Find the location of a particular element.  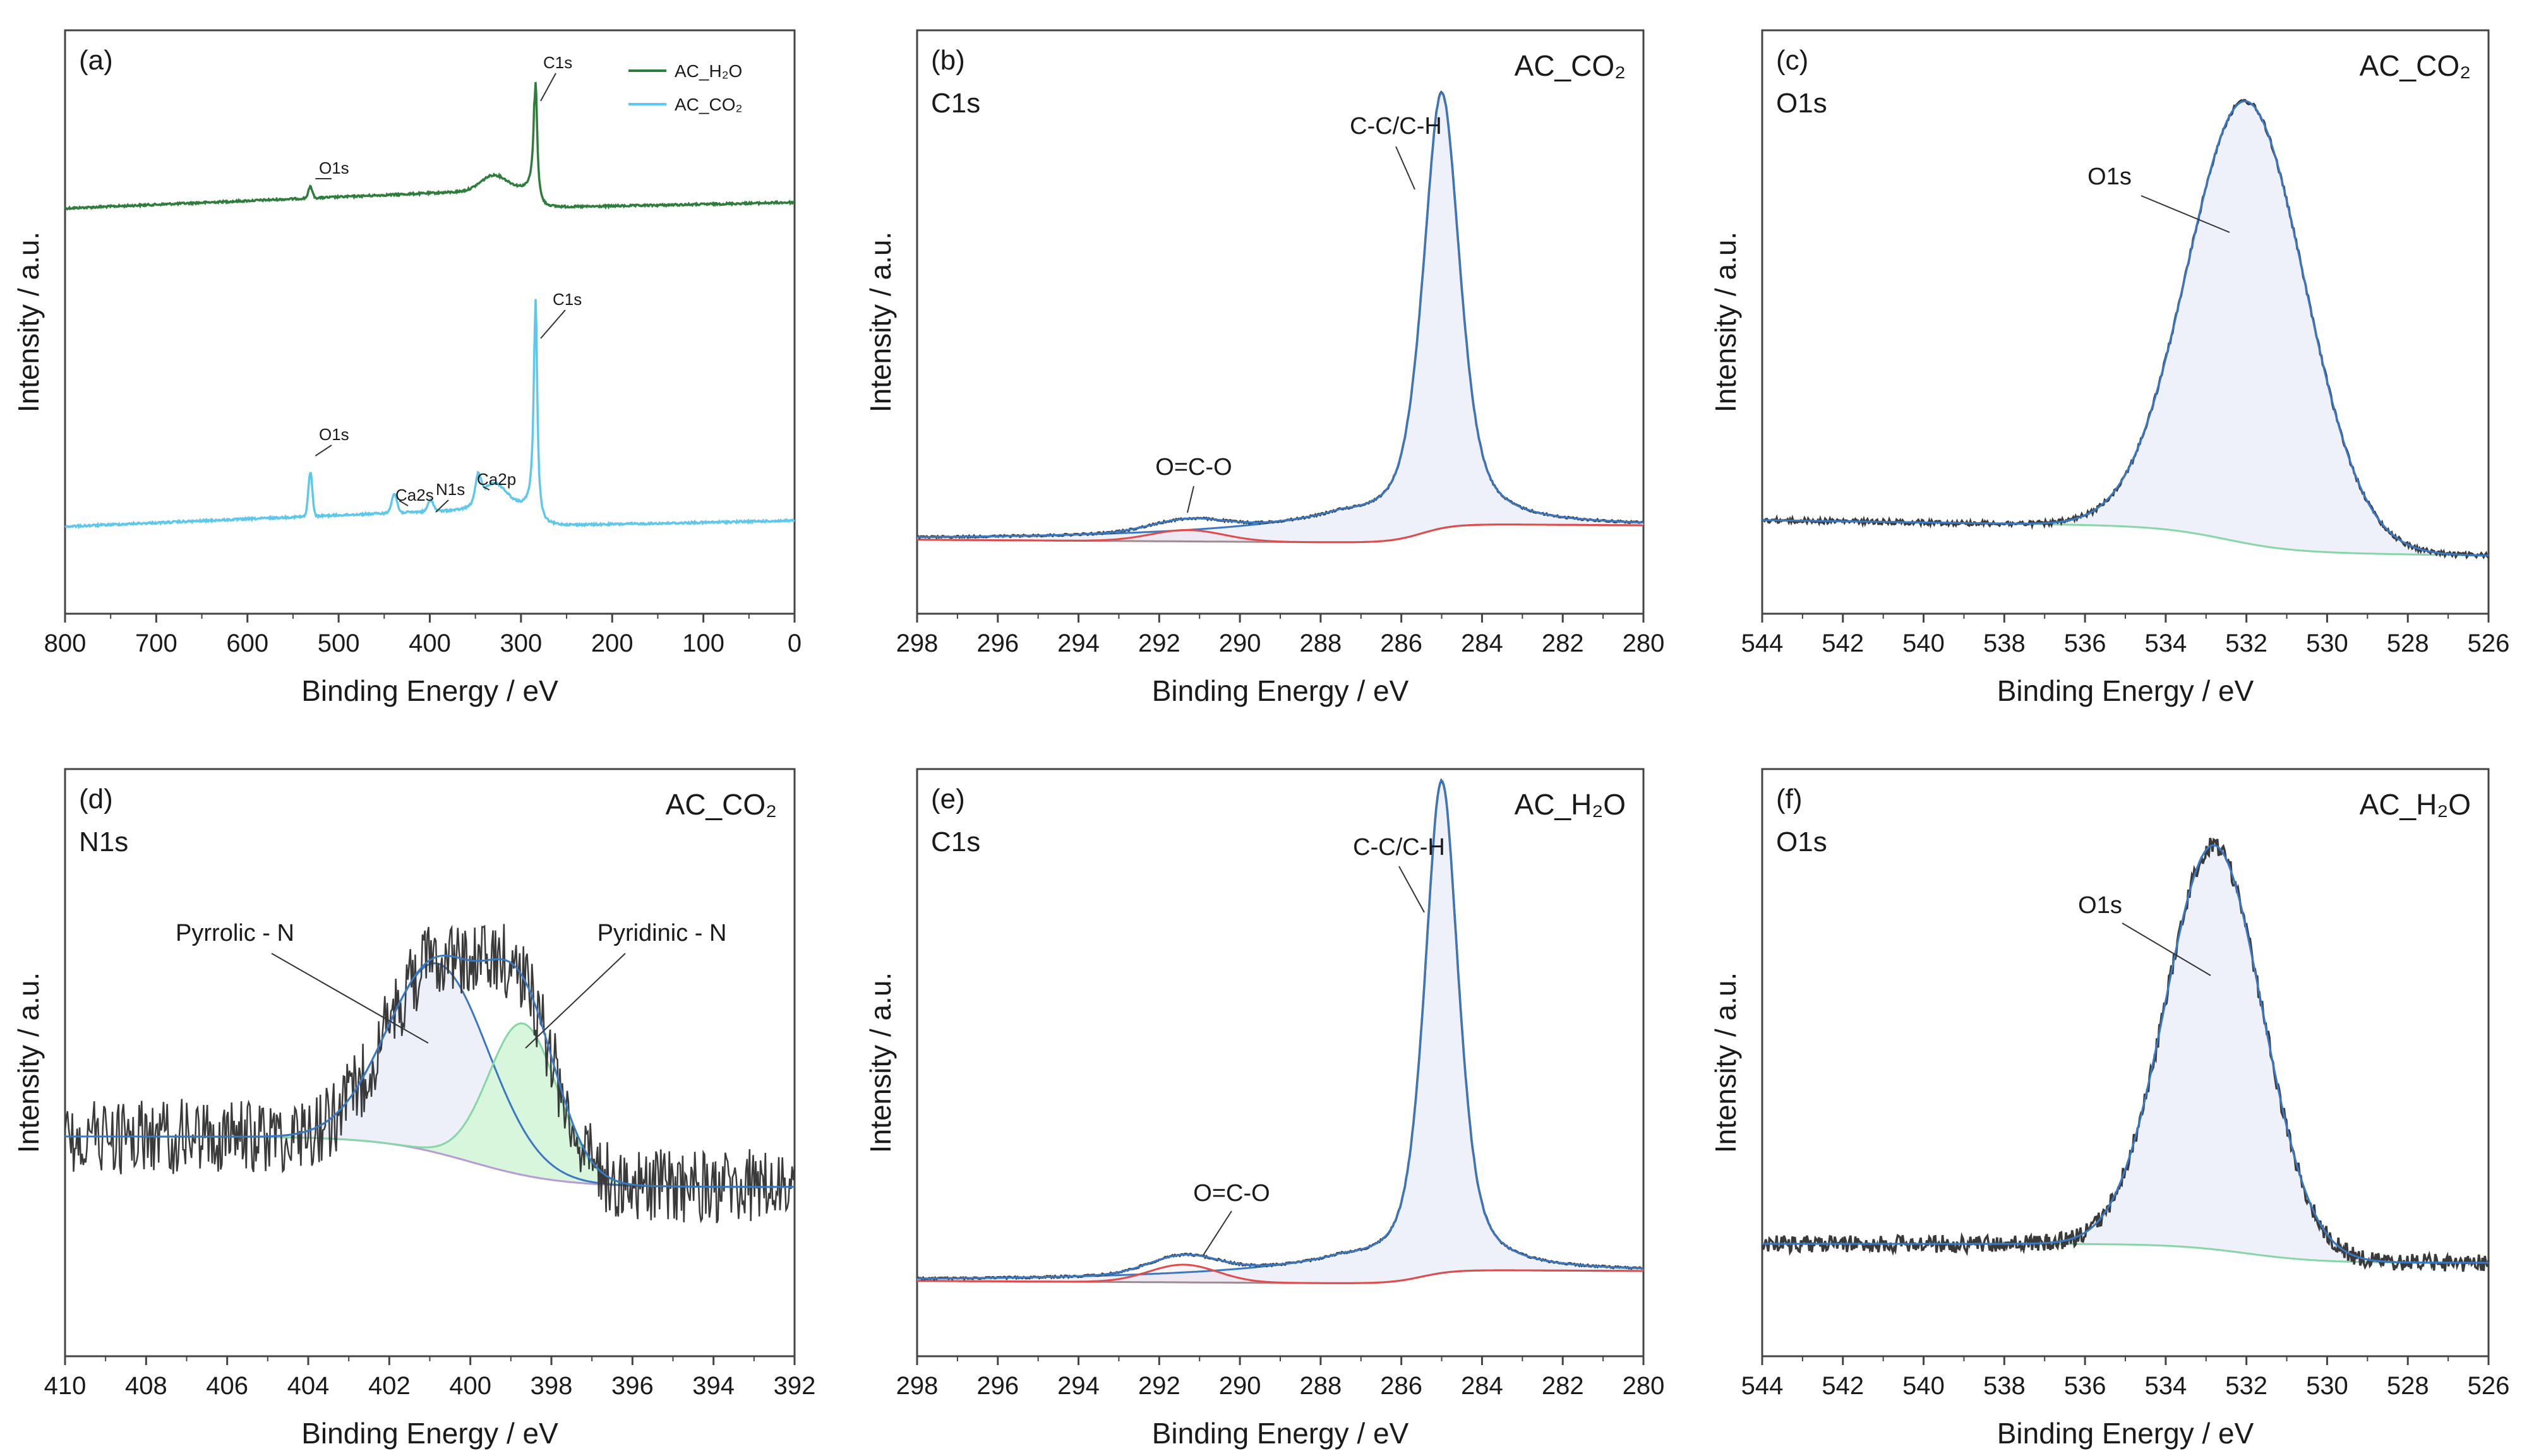

series-line-ac-co2 is located at coordinates (430, 414).